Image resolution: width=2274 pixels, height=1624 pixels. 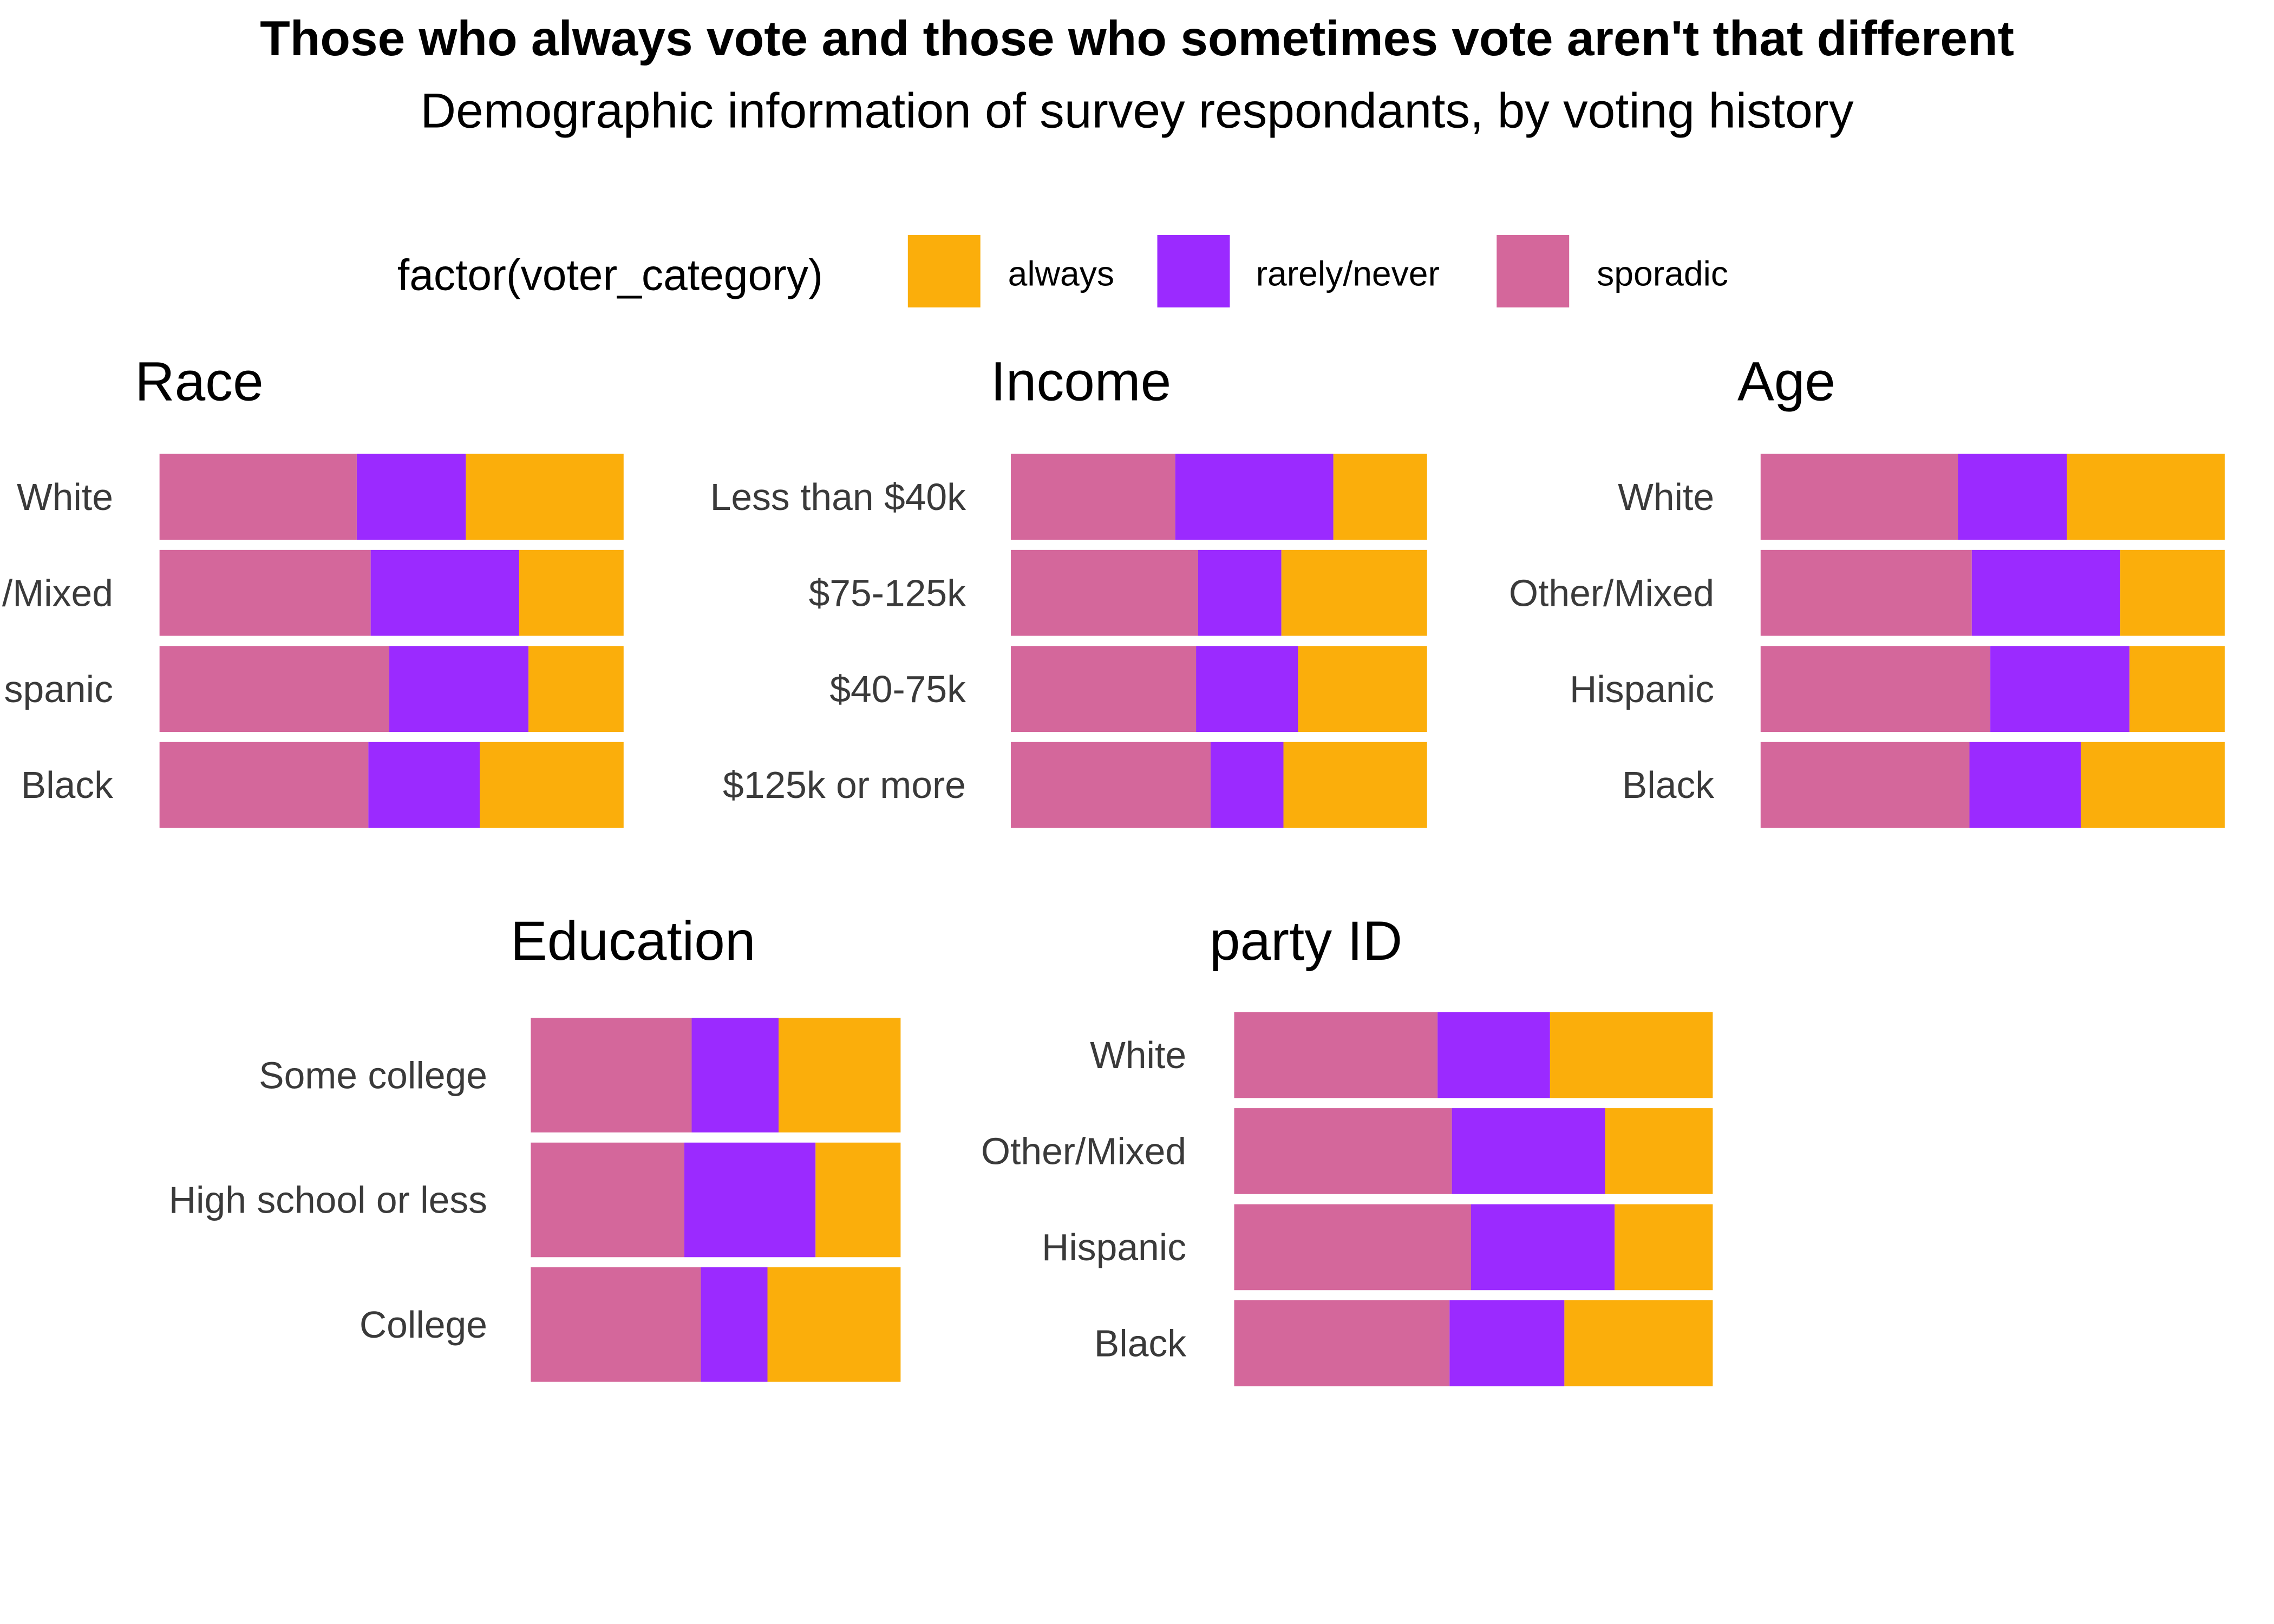 I want to click on bar-segment-income-3-sporadic, so click(x=1110, y=785).